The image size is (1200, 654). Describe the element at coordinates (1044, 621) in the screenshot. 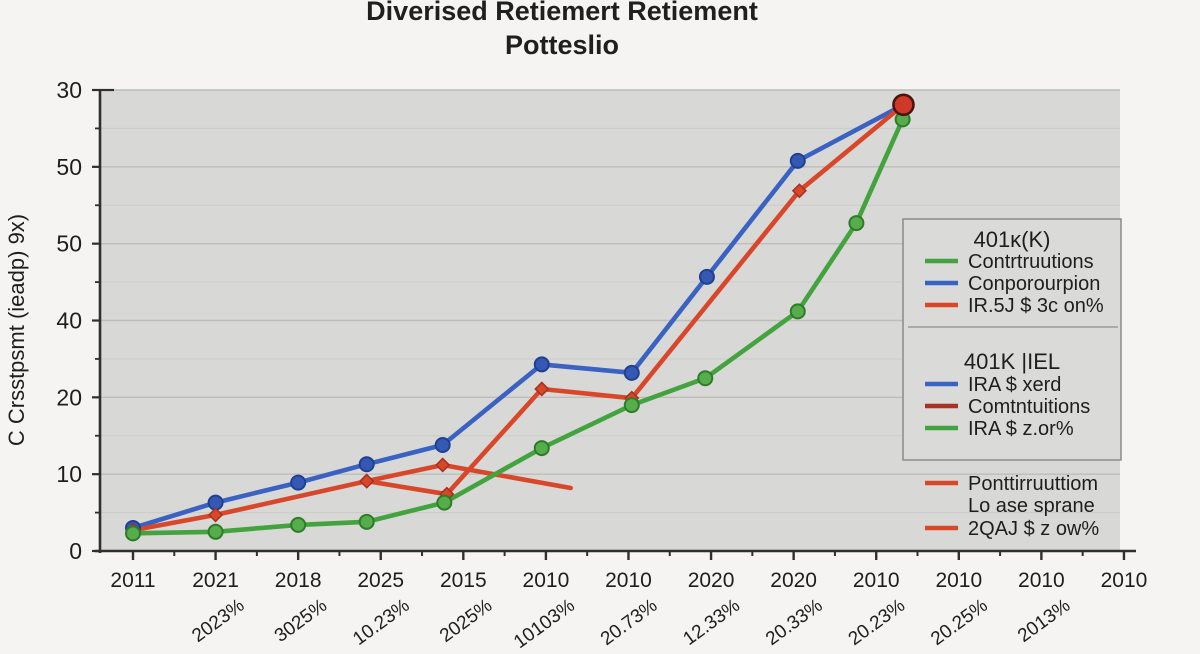

I see `x-sub-label-rotated: 2013%` at that location.